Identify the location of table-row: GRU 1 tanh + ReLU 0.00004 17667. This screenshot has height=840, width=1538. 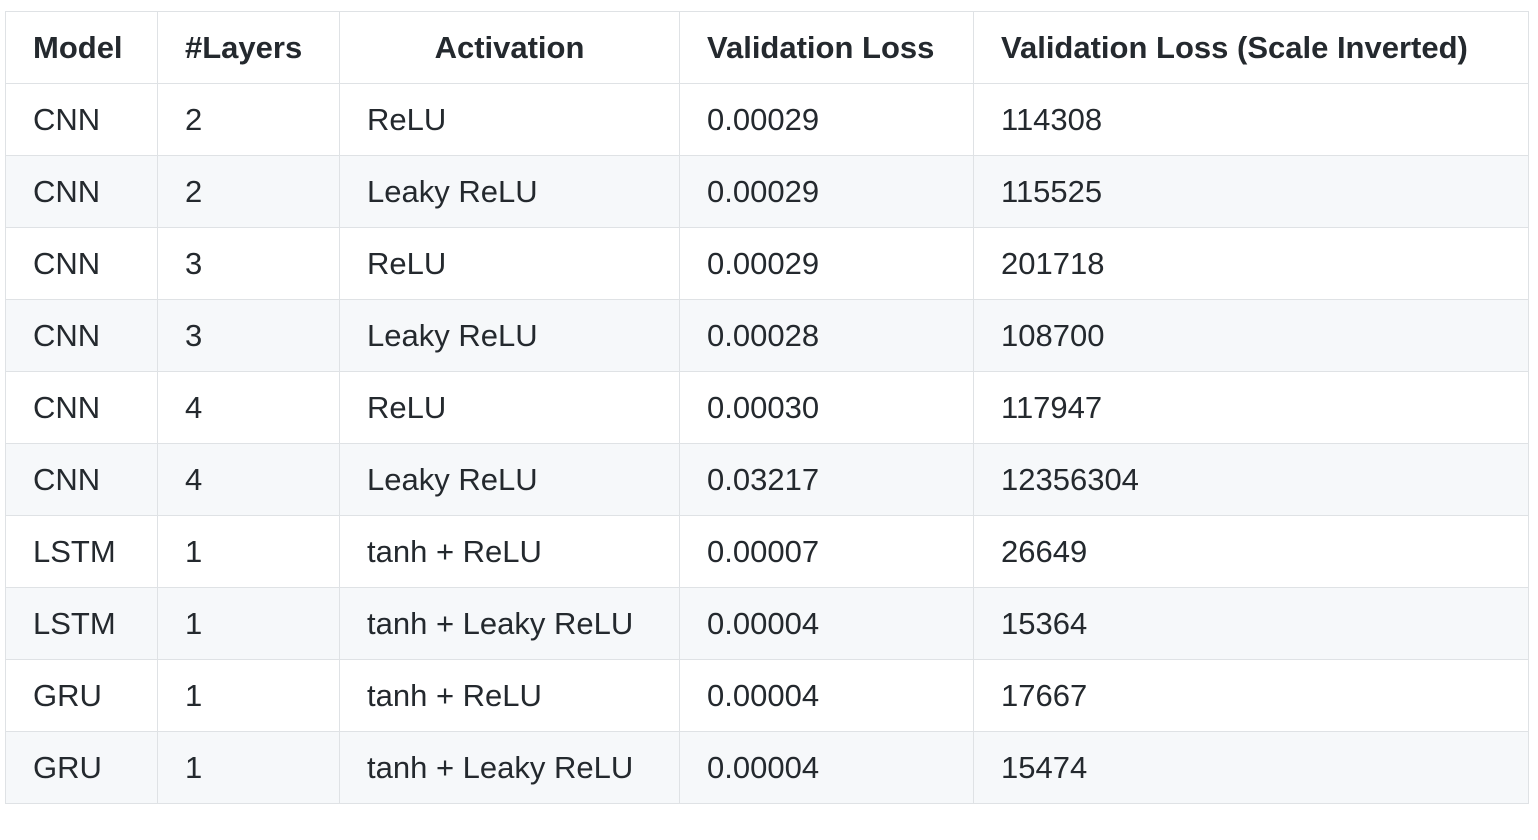
(767, 695).